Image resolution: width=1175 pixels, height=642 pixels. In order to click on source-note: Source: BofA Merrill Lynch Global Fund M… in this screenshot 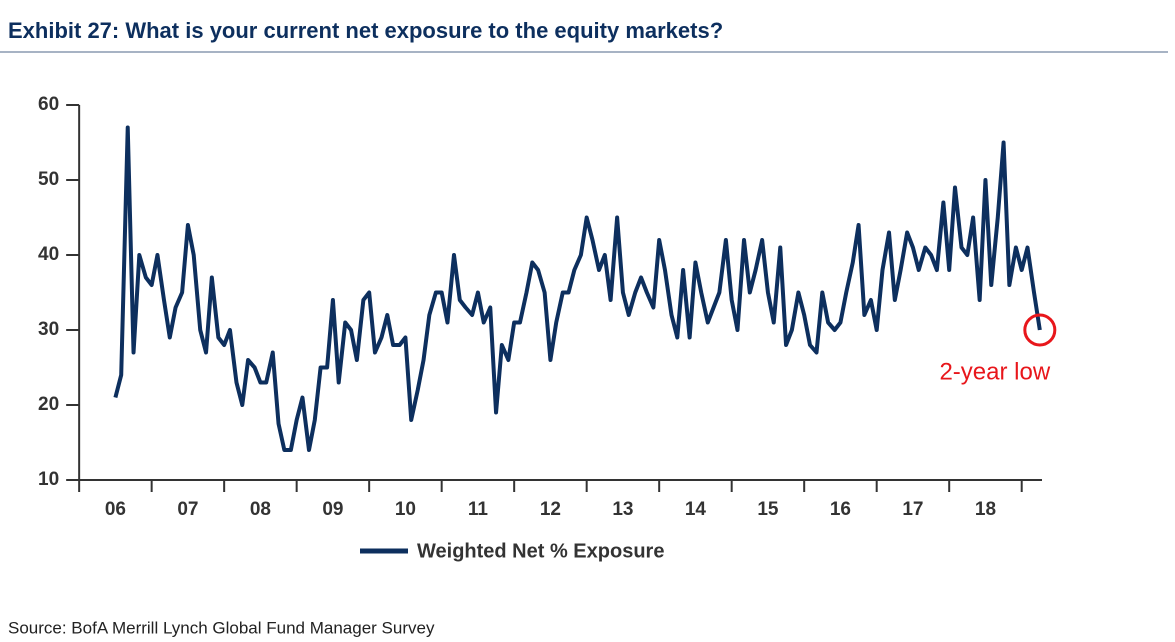, I will do `click(221, 627)`.